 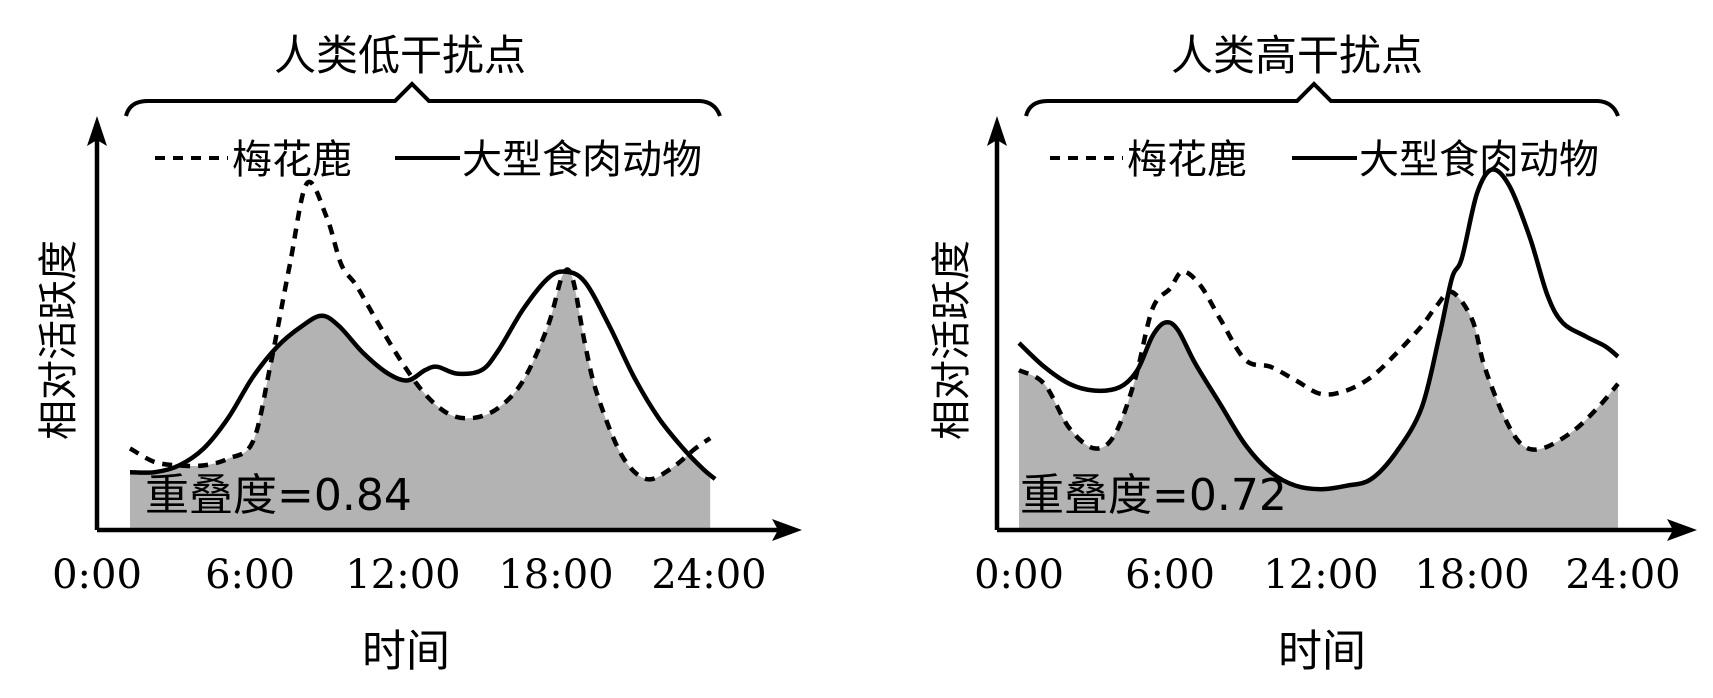 What do you see at coordinates (400, 55) in the screenshot?
I see `chart-title: 人类低干扰点` at bounding box center [400, 55].